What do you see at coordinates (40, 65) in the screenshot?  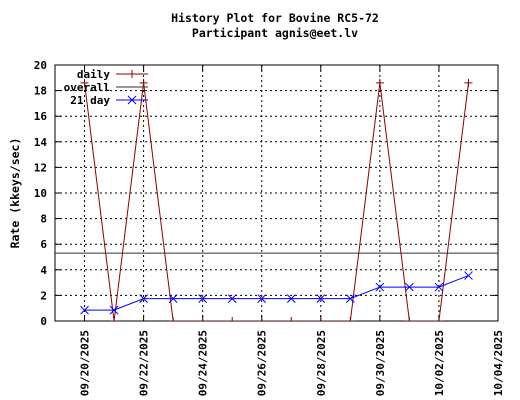 I see `y-tick-label: 20` at bounding box center [40, 65].